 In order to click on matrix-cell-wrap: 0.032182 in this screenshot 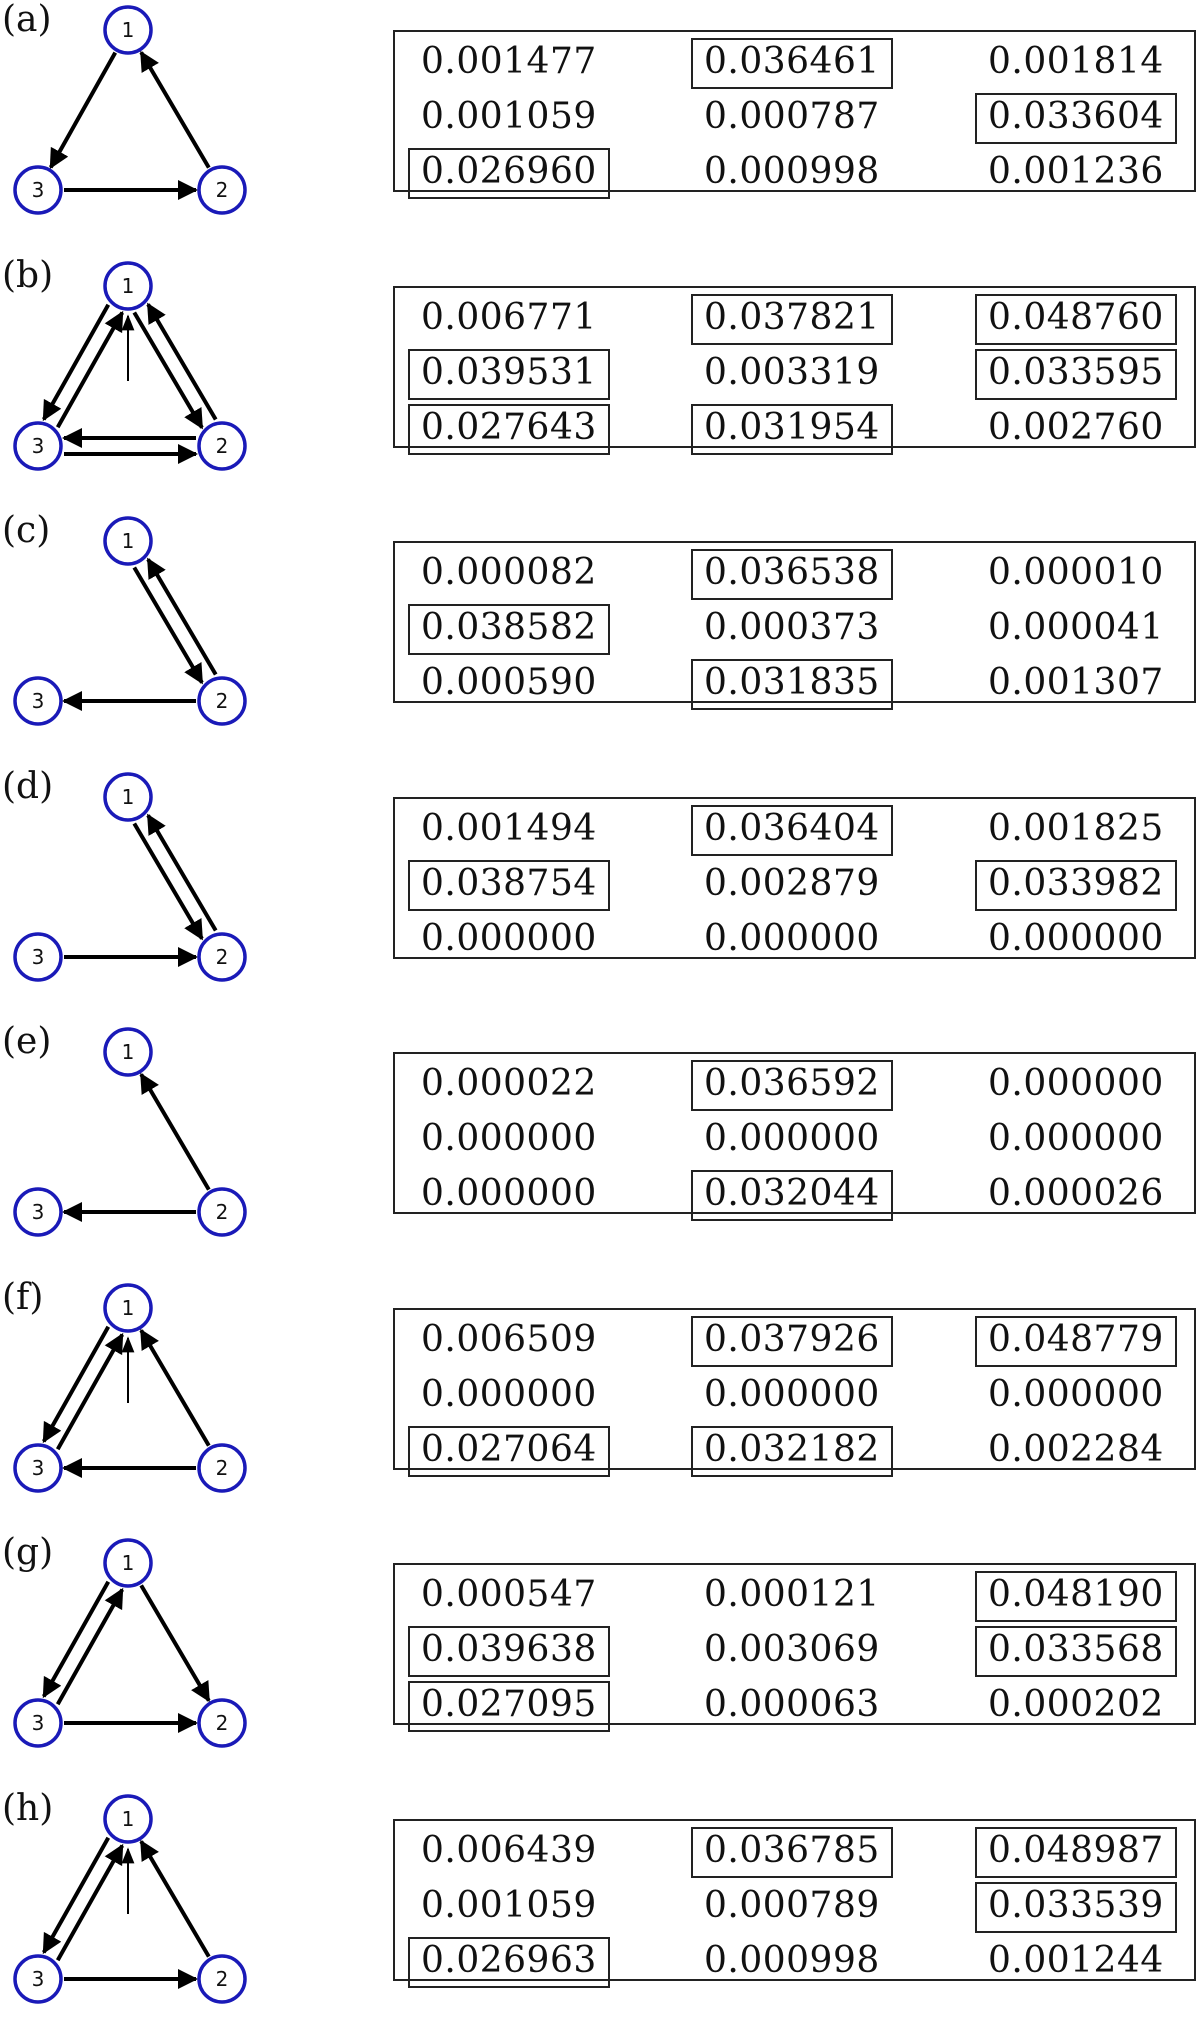, I will do `click(817, 1451)`.